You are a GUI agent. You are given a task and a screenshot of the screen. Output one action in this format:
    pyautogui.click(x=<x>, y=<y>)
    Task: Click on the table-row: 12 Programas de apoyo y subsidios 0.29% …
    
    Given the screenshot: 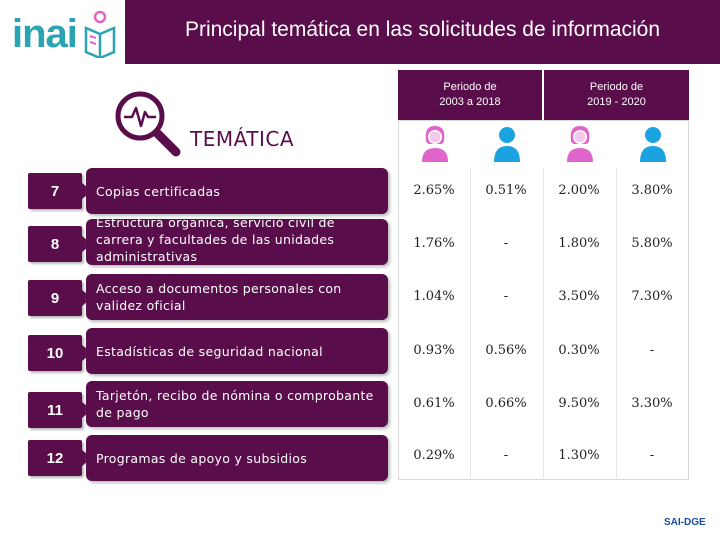 What is the action you would take?
    pyautogui.click(x=360, y=458)
    